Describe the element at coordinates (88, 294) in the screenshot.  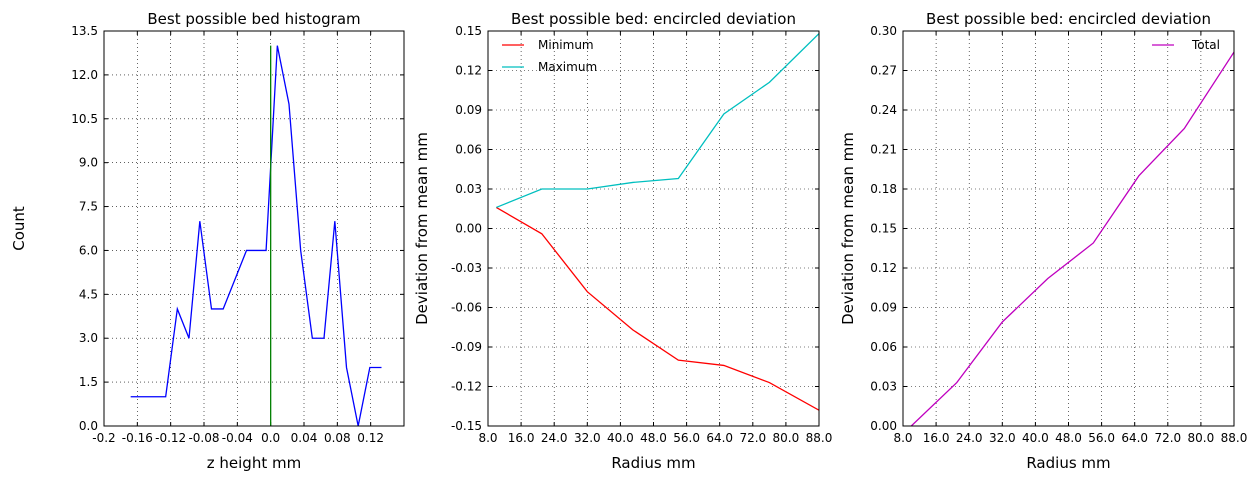
I see `y-tick-label: 4.5` at that location.